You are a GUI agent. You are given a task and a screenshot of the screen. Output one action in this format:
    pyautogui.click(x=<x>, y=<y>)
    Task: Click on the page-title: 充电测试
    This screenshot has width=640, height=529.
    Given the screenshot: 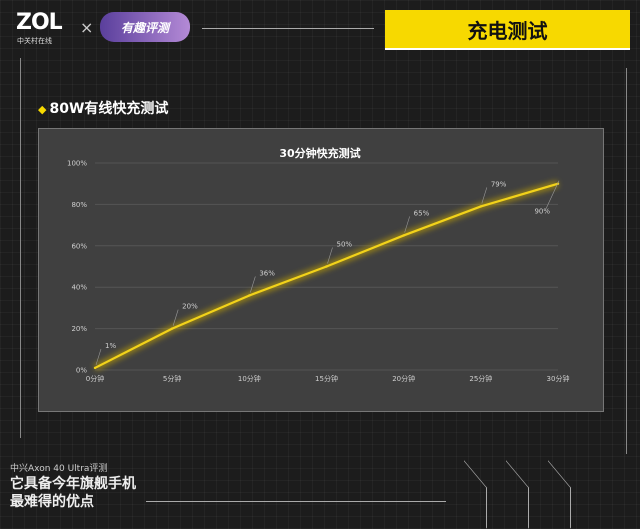 What is the action you would take?
    pyautogui.click(x=507, y=30)
    